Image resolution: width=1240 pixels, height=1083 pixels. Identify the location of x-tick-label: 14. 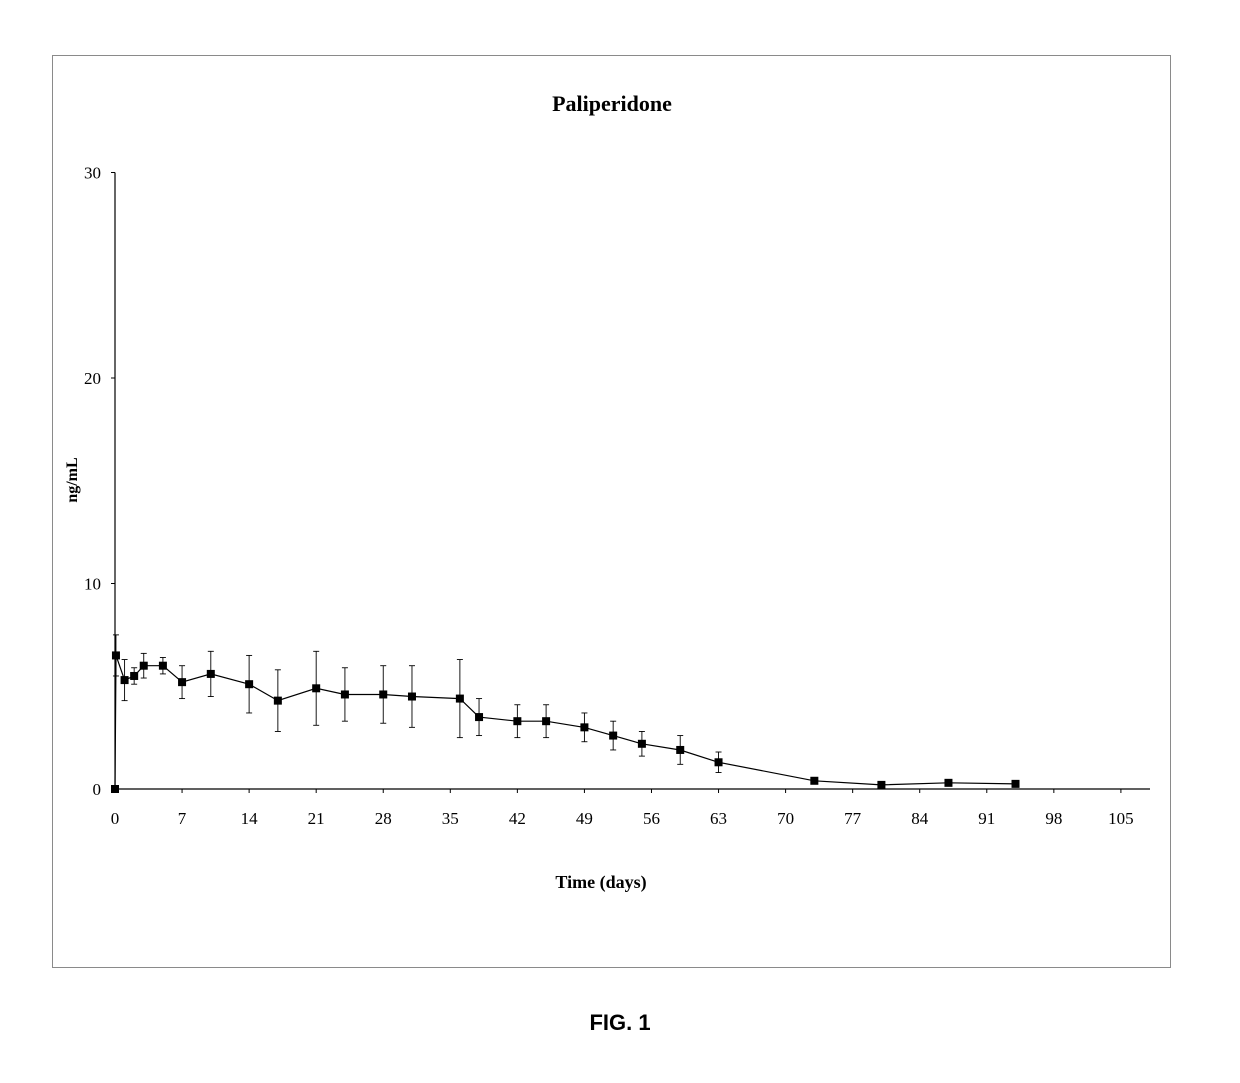
(250, 818).